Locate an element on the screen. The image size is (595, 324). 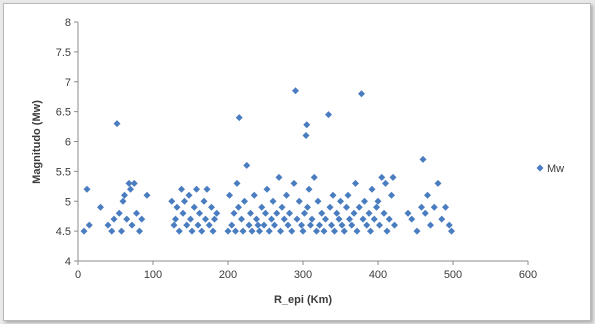
x-tick-label: 0 is located at coordinates (78, 275).